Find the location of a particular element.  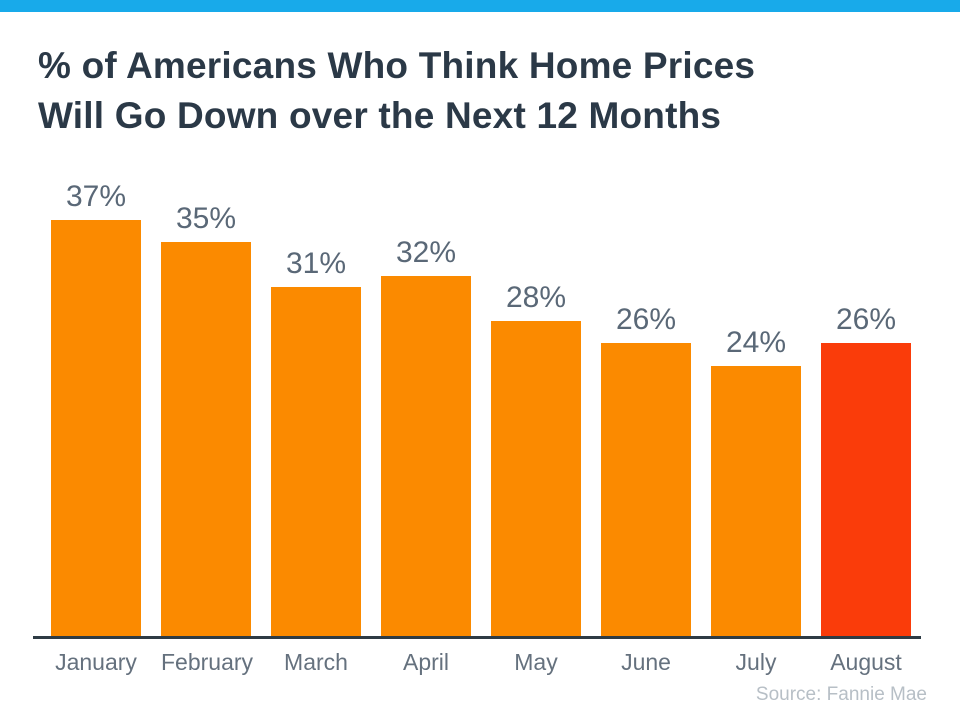

bar-column-august: 26% is located at coordinates (866, 469).